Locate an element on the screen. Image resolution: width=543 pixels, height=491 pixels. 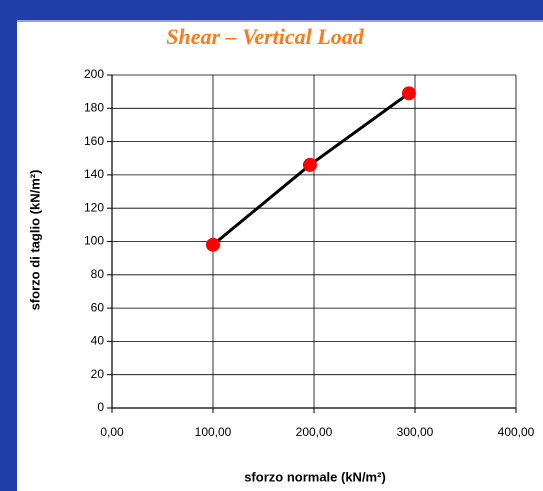
top-band is located at coordinates (271, 10).